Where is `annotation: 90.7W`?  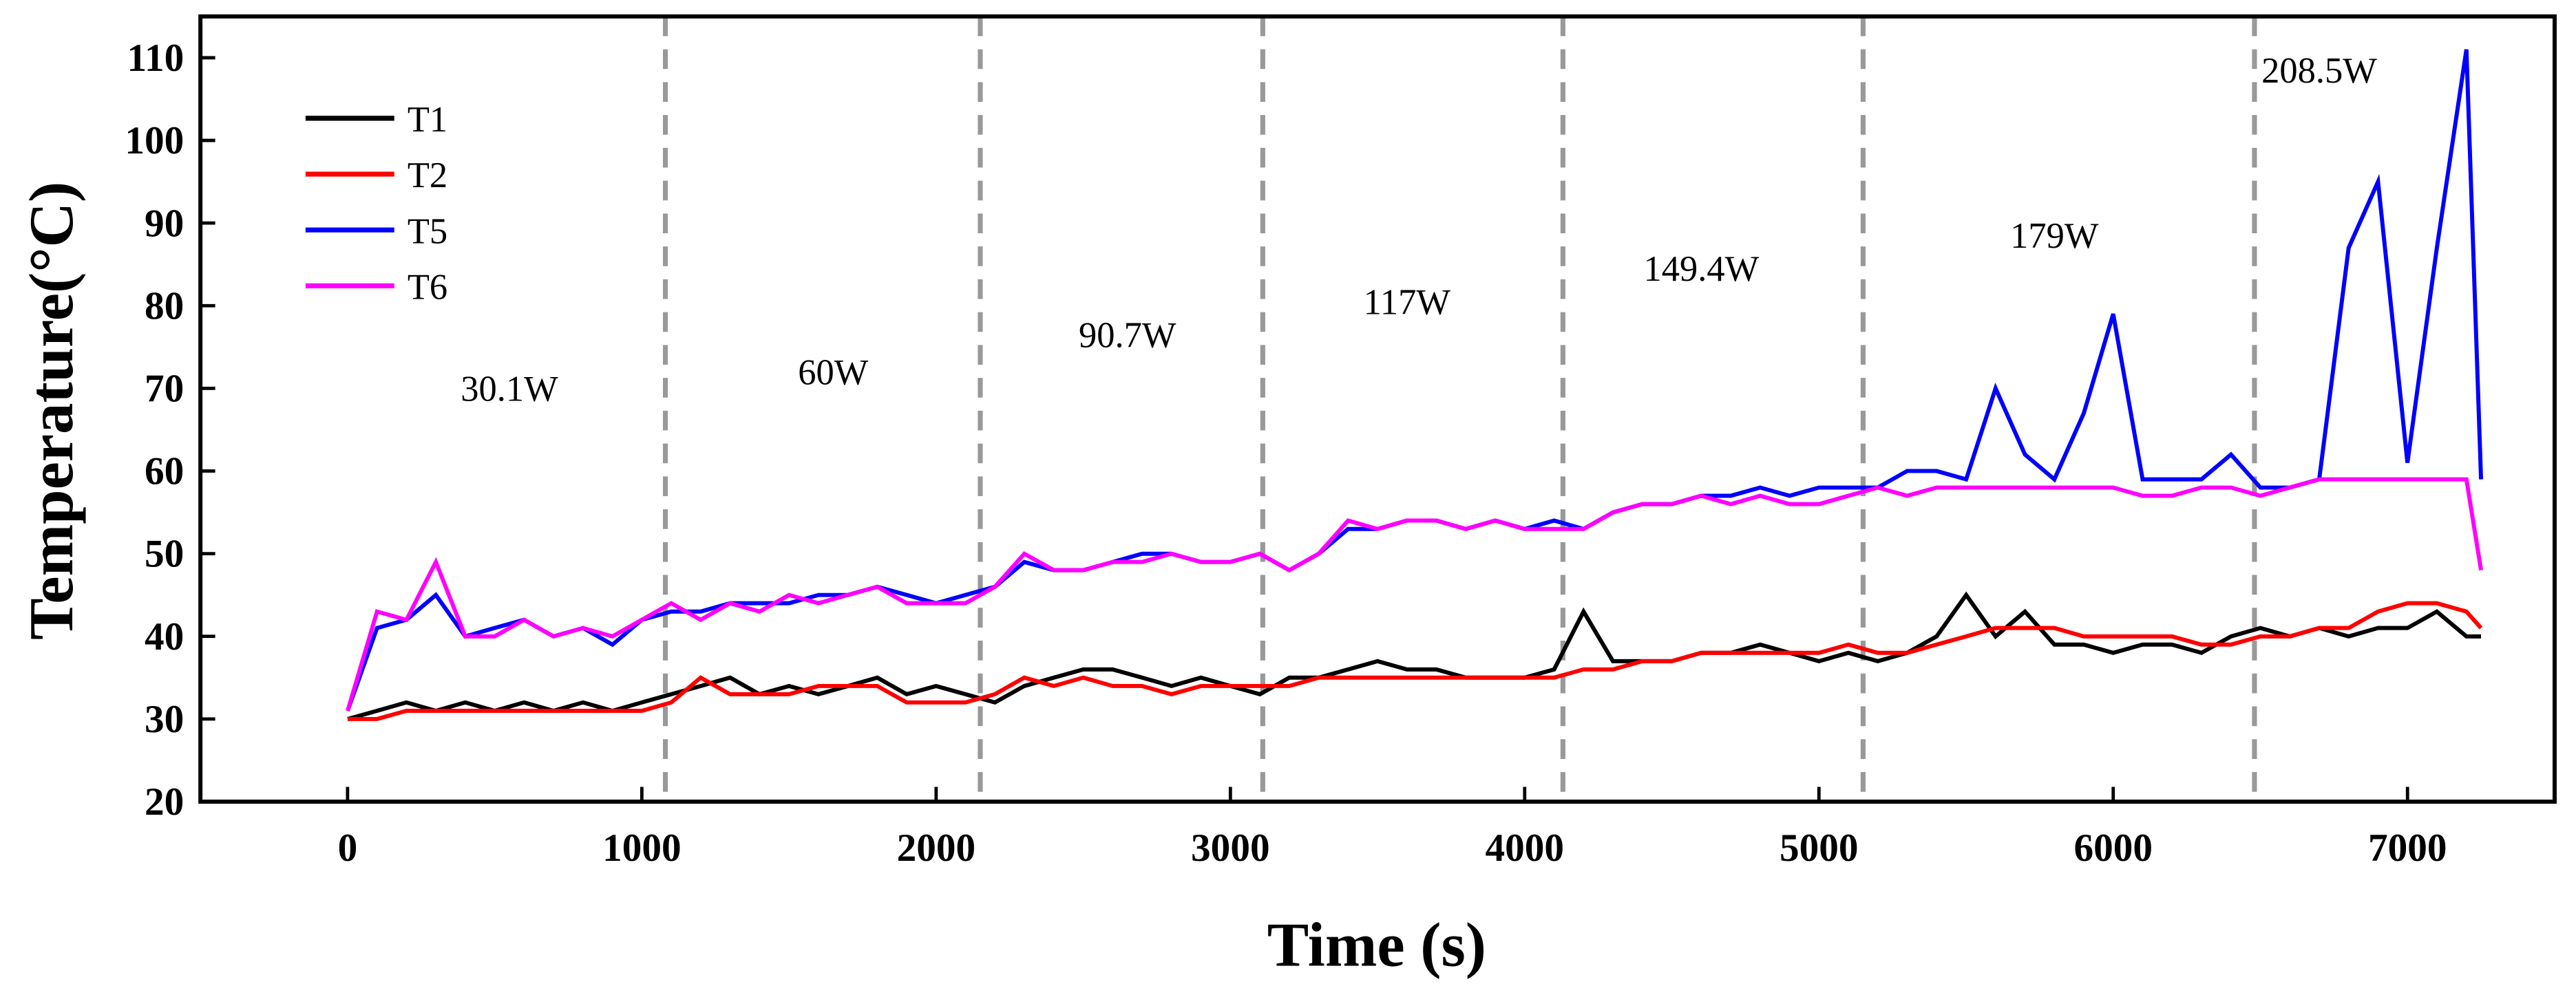 annotation: 90.7W is located at coordinates (1127, 335).